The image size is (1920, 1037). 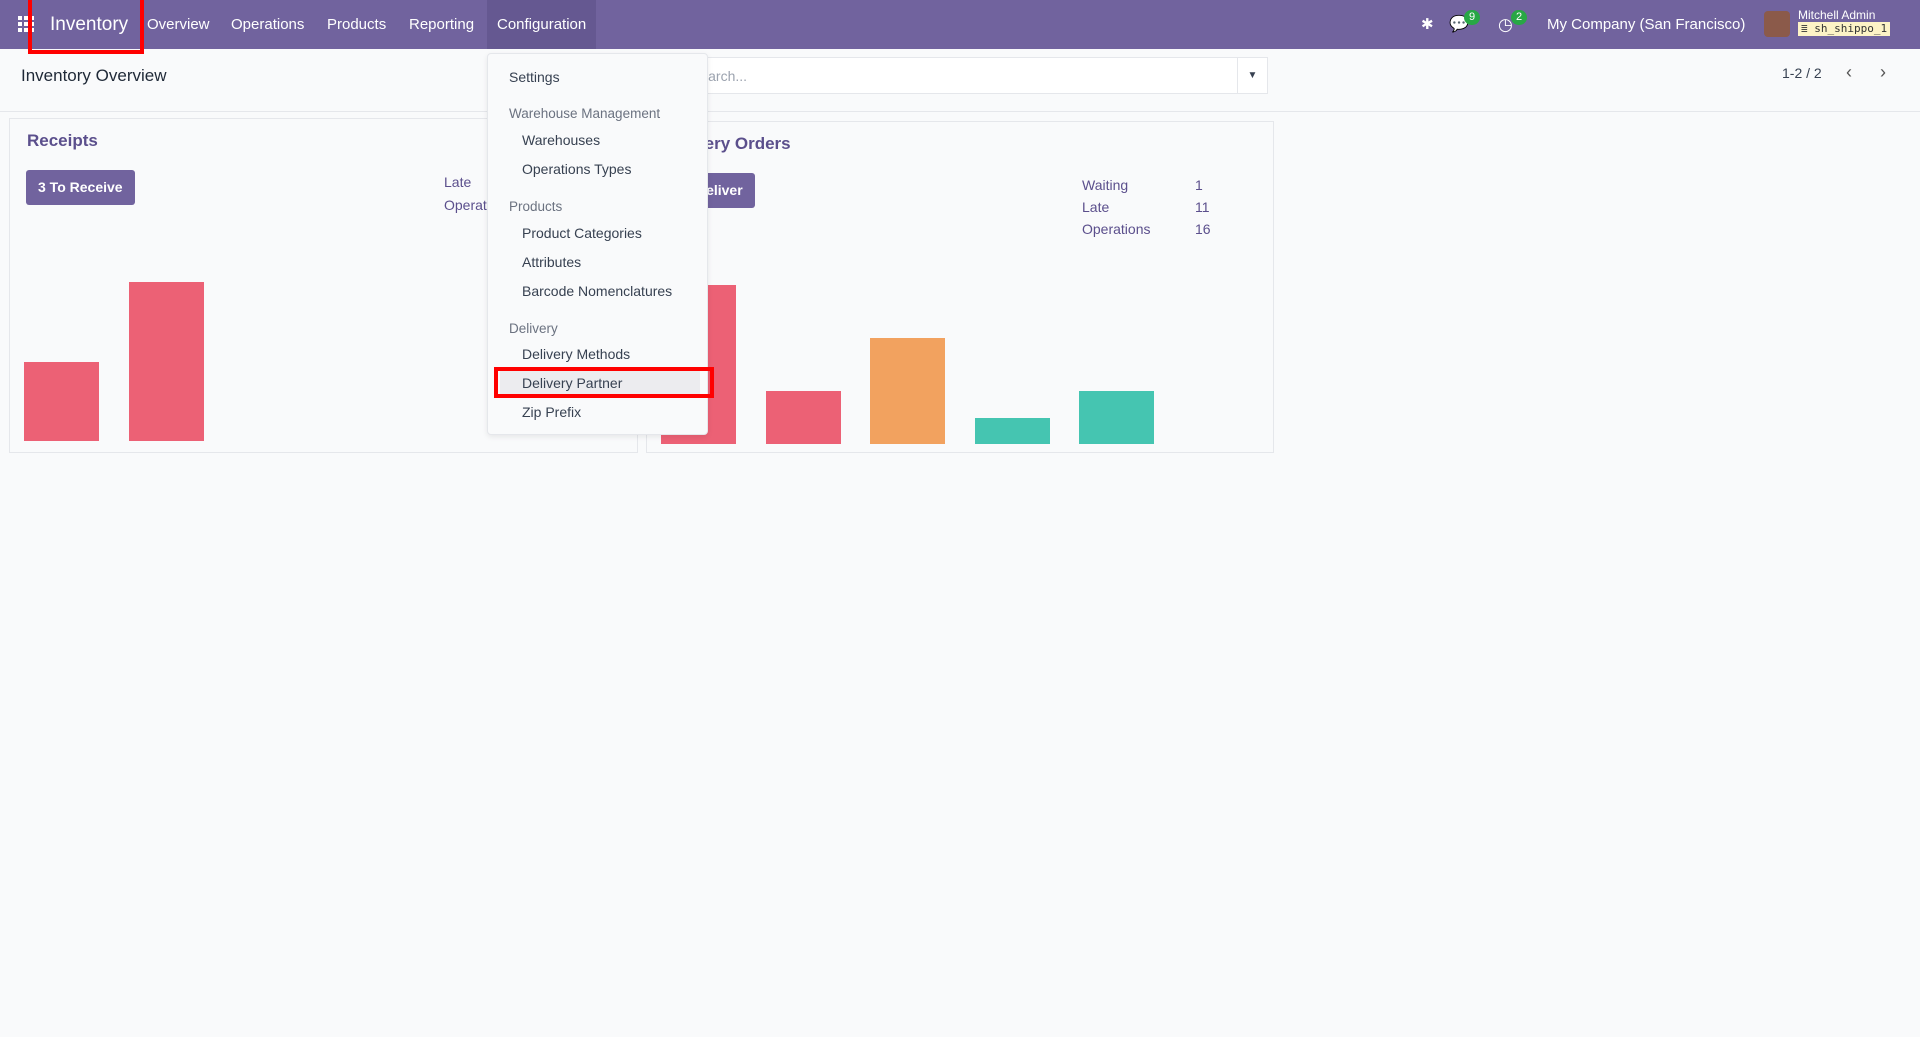 I want to click on pager-value: 1-2 / 2, so click(x=1802, y=73).